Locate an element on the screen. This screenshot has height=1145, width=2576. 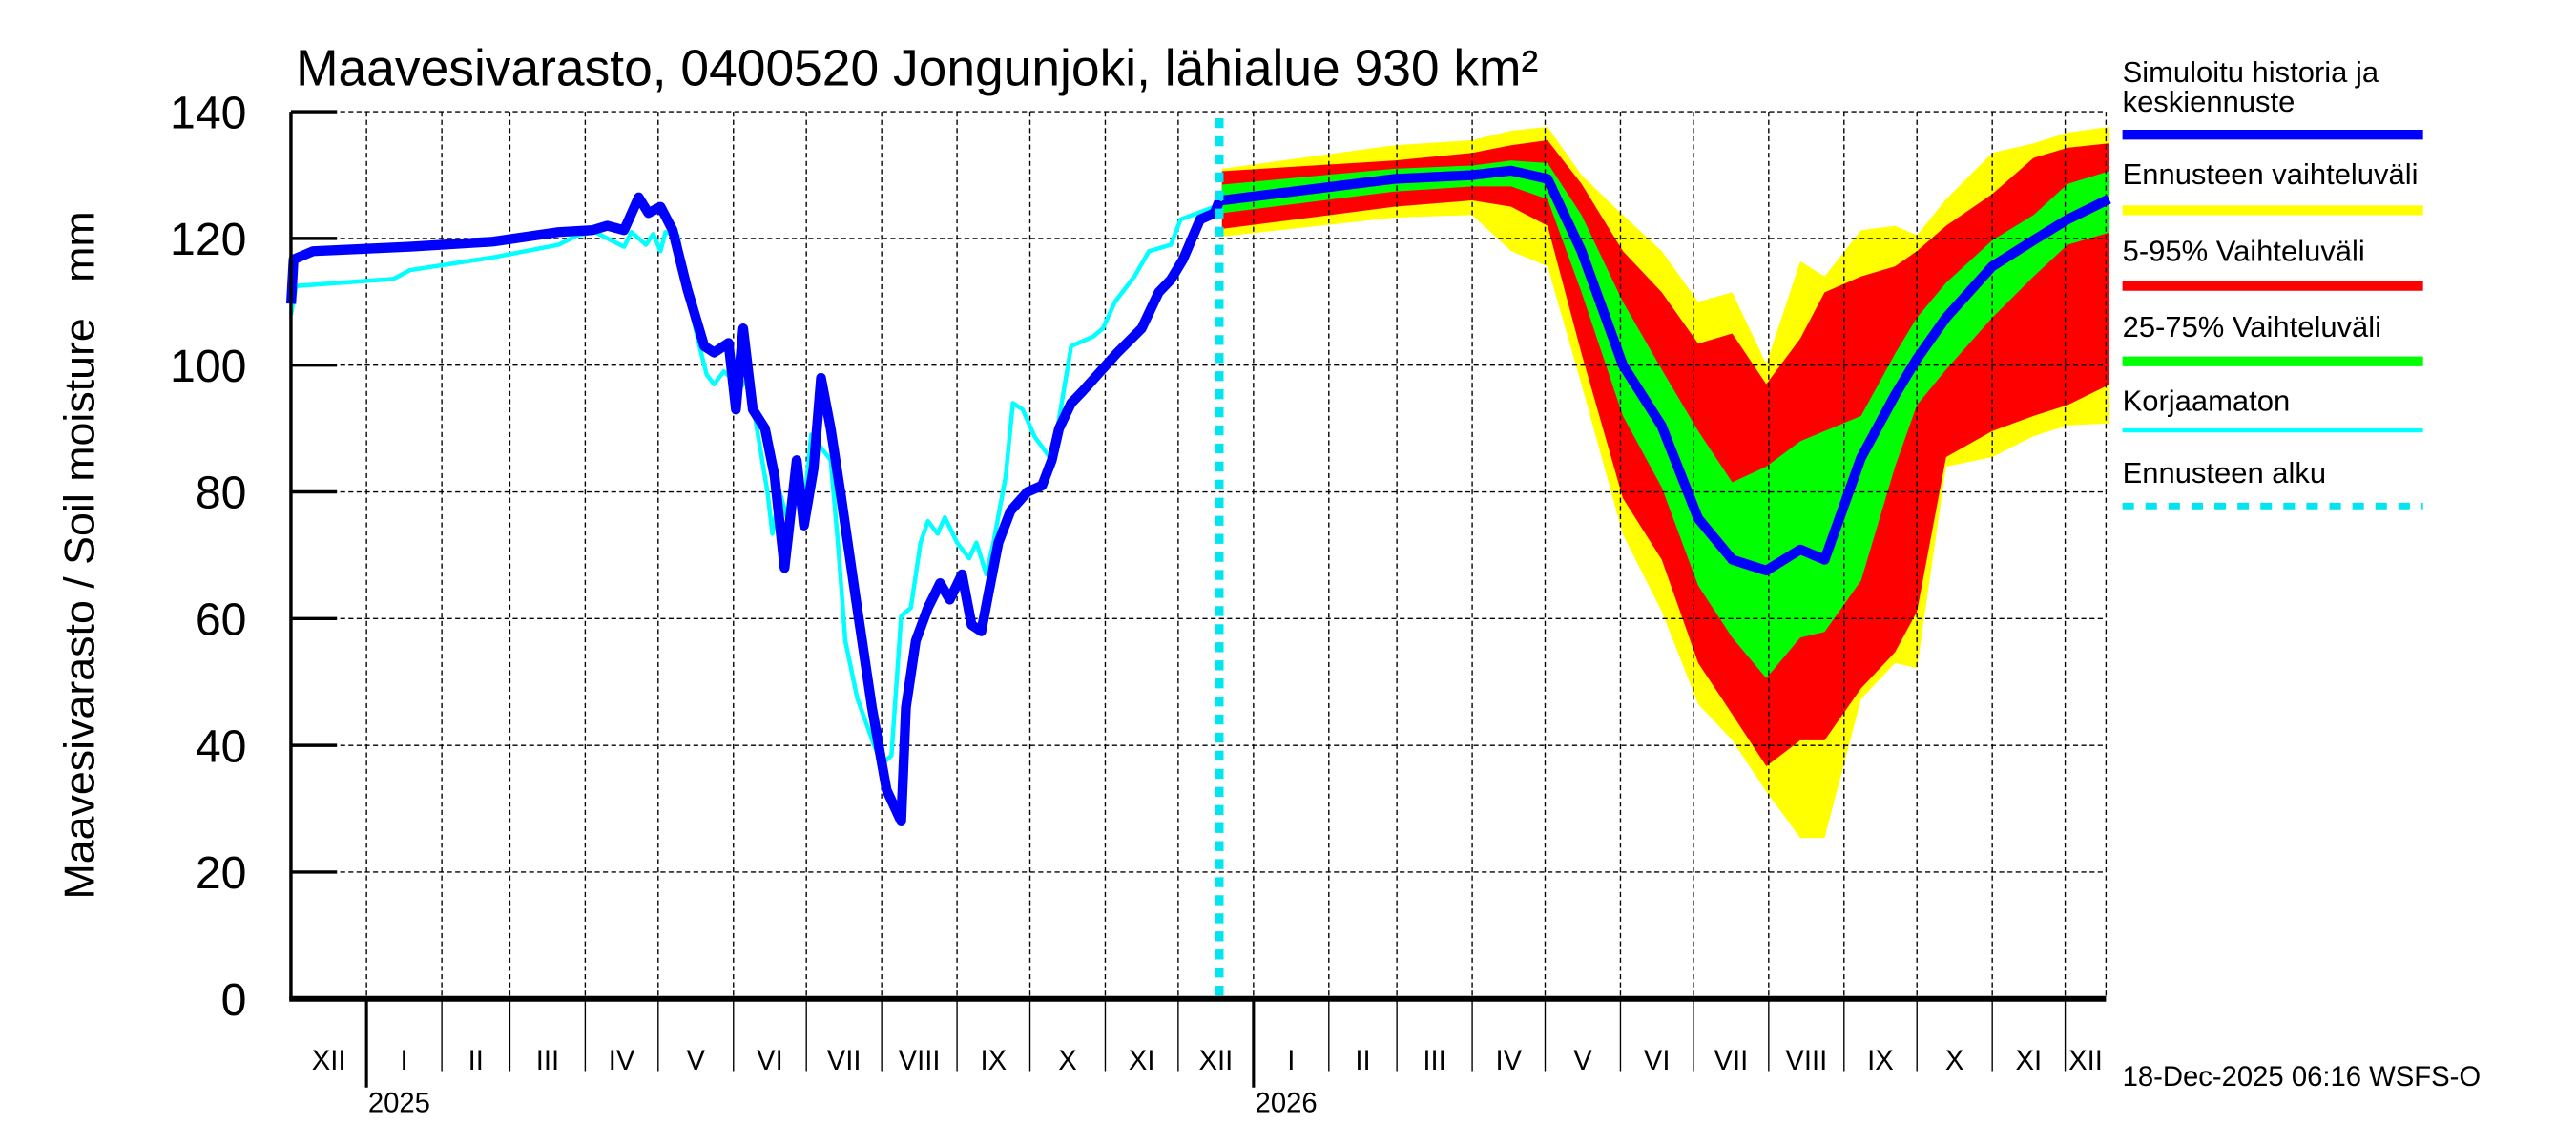
y-tick-label: 140 is located at coordinates (208, 113).